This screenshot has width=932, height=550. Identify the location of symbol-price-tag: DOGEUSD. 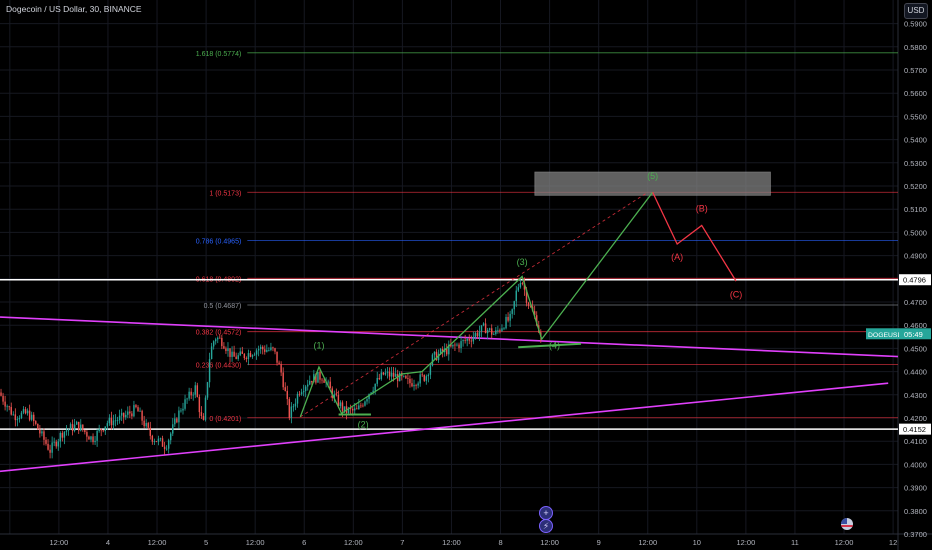
(885, 335).